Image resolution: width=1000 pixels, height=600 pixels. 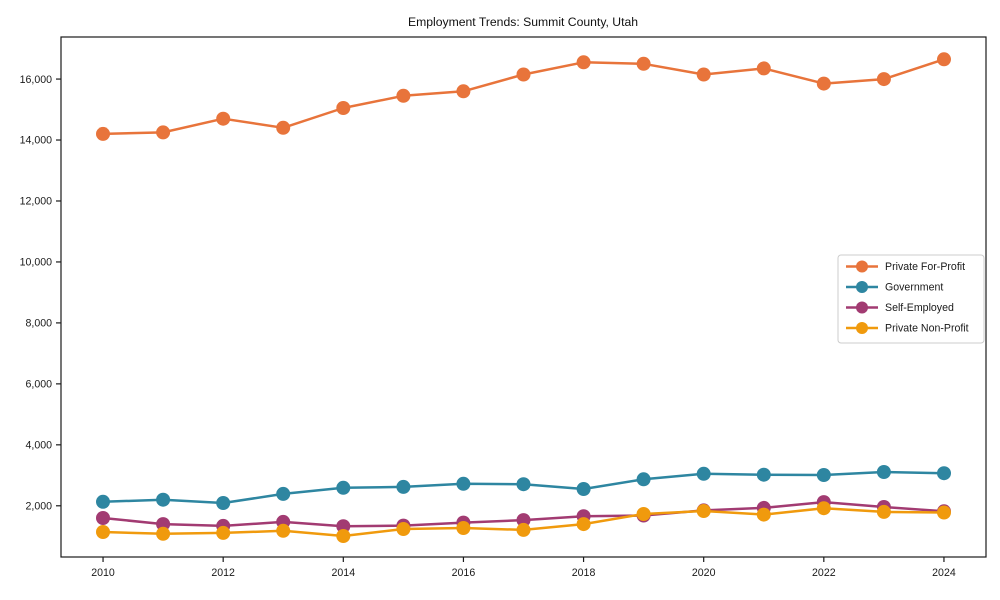 I want to click on series-private-non-profit, so click(x=523, y=522).